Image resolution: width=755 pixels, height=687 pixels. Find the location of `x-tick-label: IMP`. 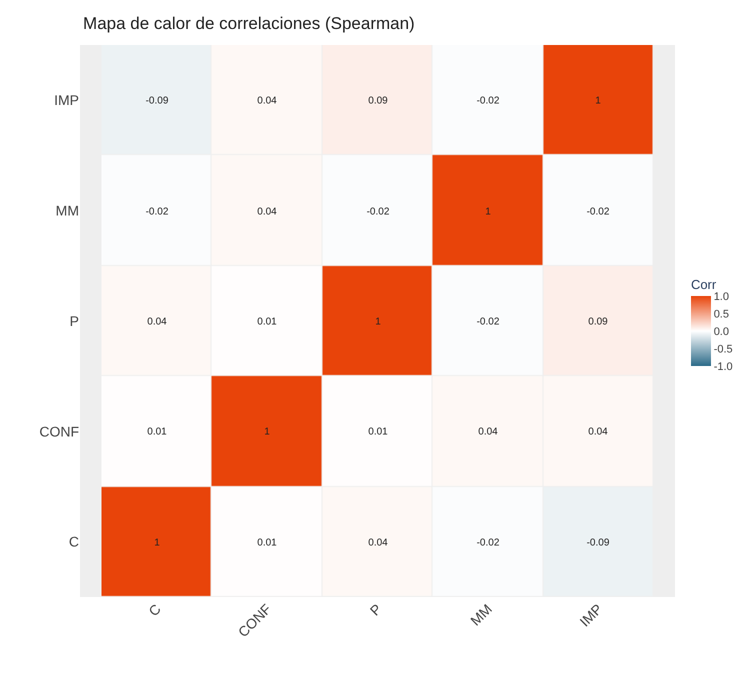

x-tick-label: IMP is located at coordinates (591, 615).